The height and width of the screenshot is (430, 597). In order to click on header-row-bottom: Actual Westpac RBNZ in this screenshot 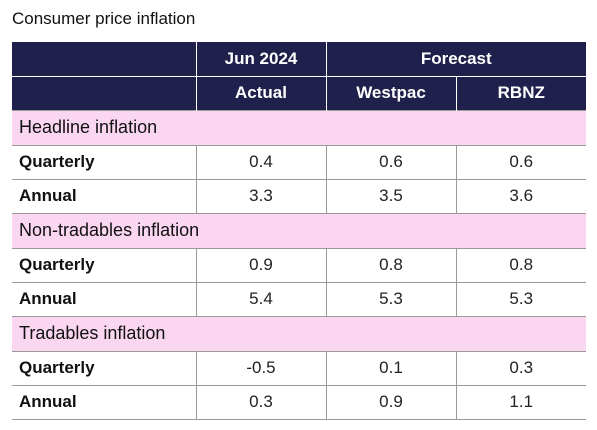, I will do `click(299, 93)`.